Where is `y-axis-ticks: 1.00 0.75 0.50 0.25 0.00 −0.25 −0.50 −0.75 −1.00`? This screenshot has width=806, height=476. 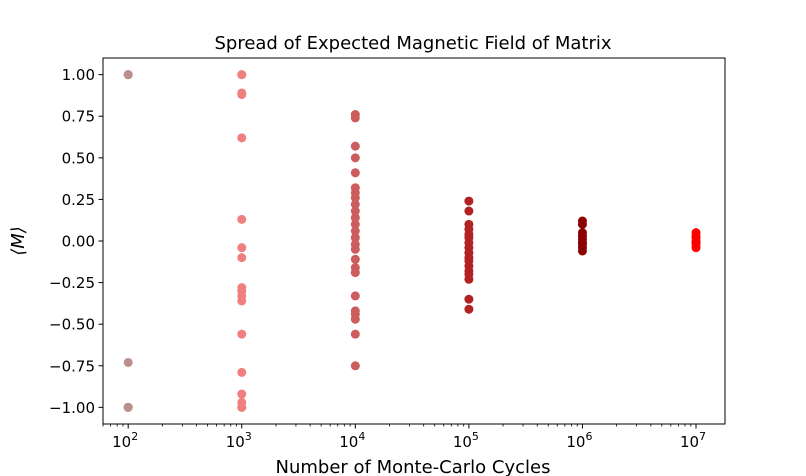
y-axis-ticks: 1.00 0.75 0.50 0.25 0.00 −0.25 −0.50 −0.75 −1.00 is located at coordinates (76, 241).